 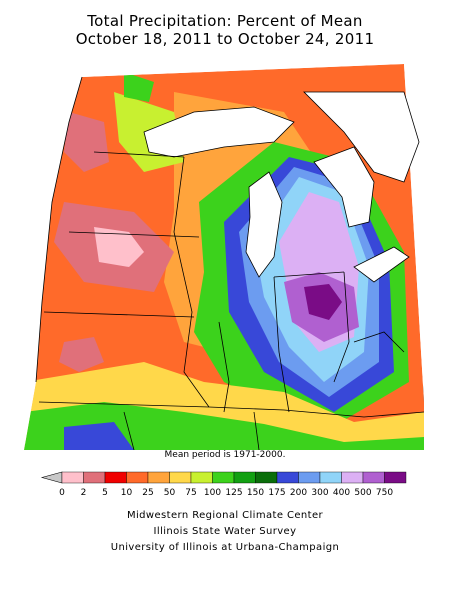 I want to click on legend-label-5: 5, so click(x=105, y=493).